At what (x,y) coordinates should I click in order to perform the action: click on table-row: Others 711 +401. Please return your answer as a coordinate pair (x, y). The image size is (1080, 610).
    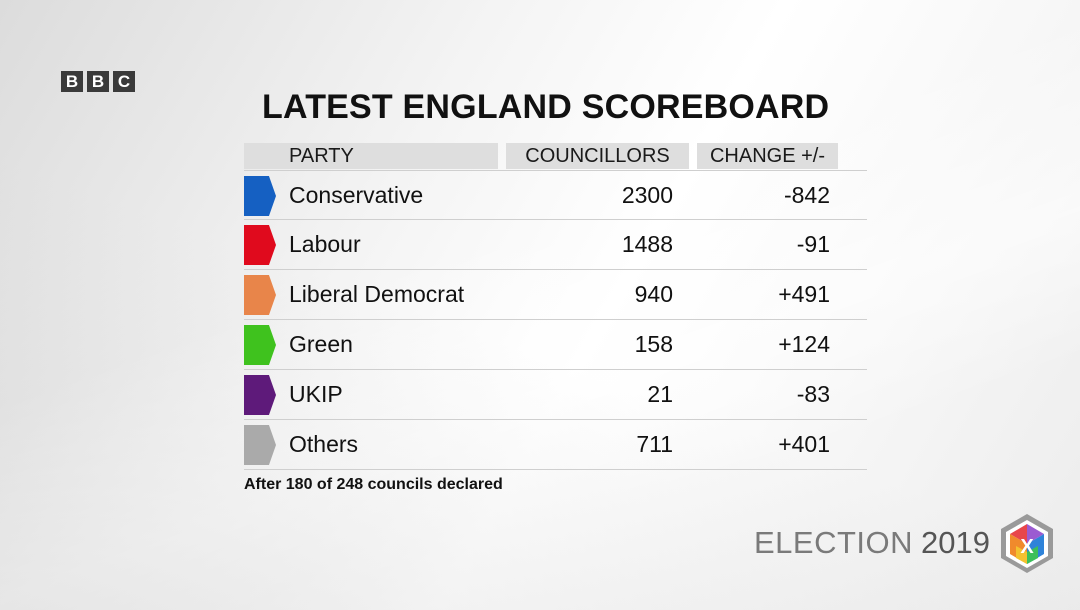
    Looking at the image, I should click on (555, 445).